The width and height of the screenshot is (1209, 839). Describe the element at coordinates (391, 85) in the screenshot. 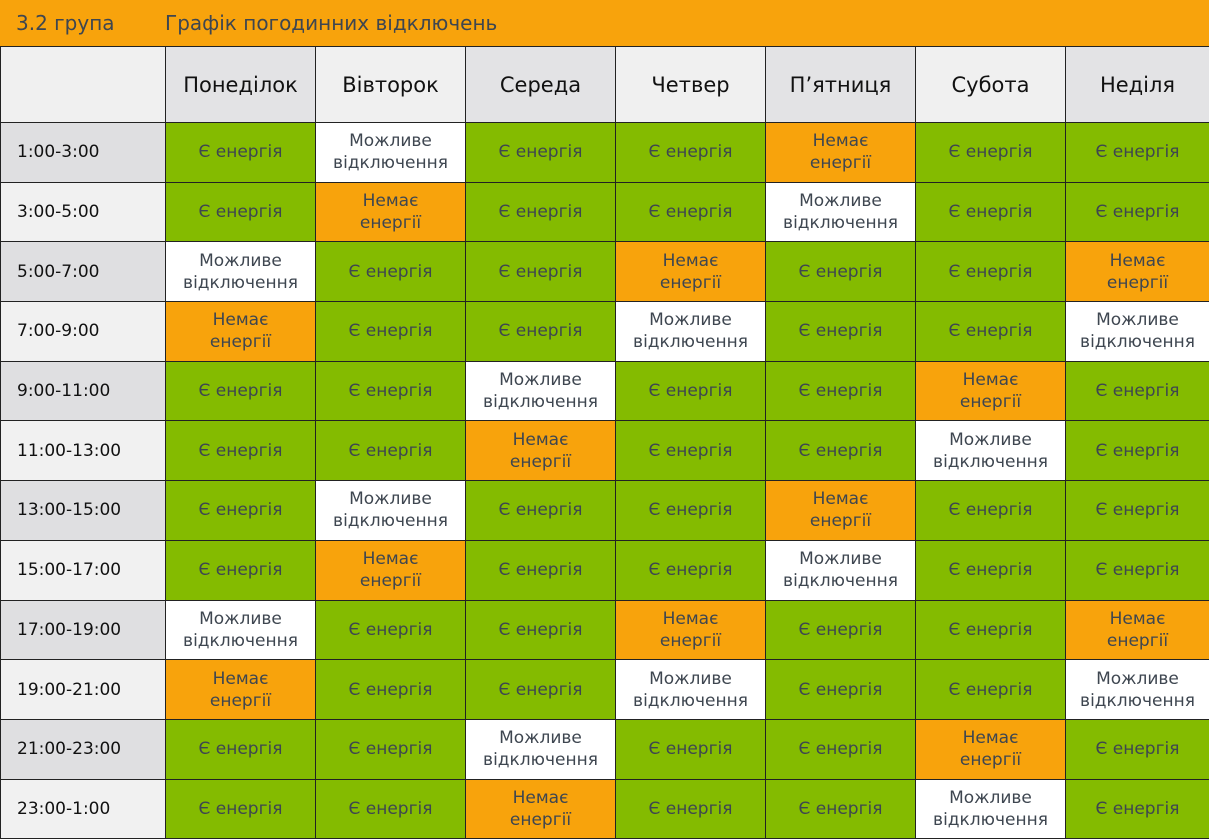

I see `day-header: Вівторок` at that location.